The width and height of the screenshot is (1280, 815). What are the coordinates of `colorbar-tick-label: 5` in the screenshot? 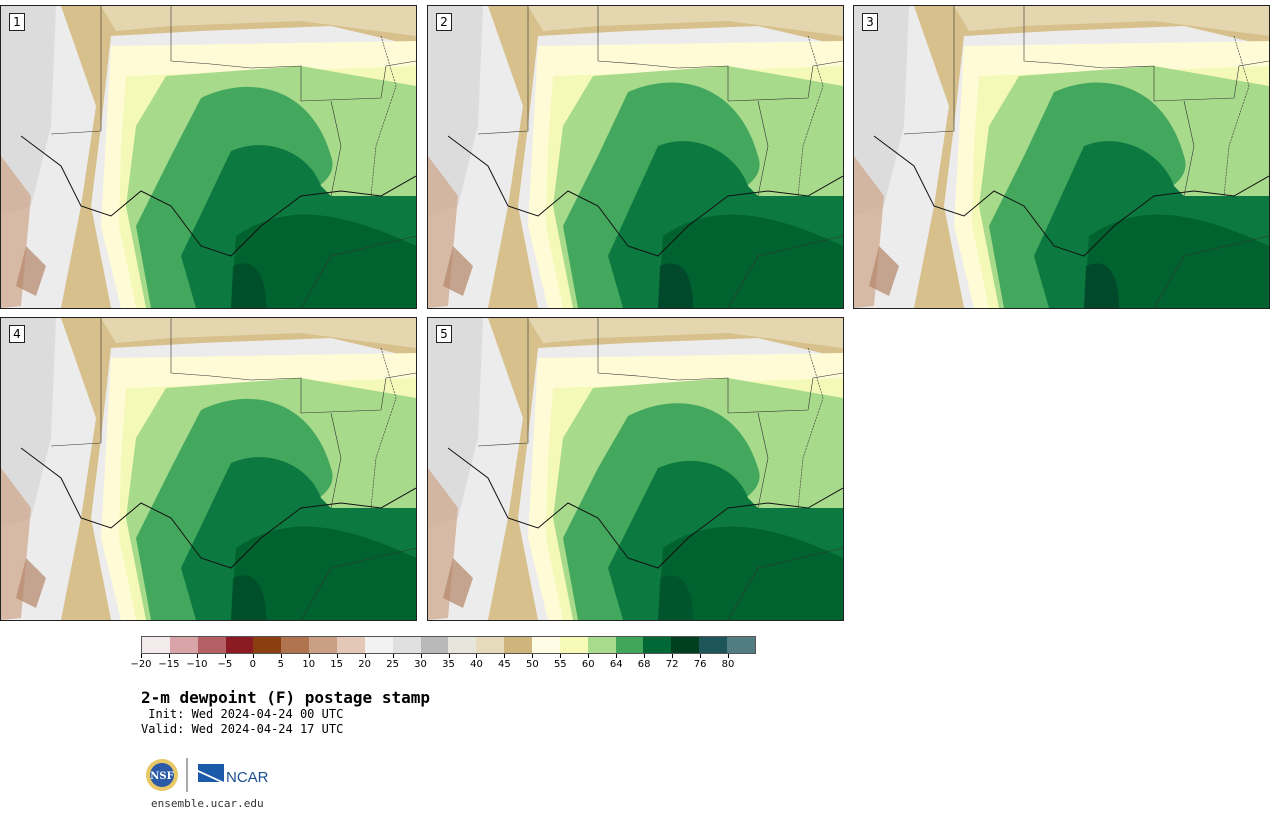 It's located at (280, 664).